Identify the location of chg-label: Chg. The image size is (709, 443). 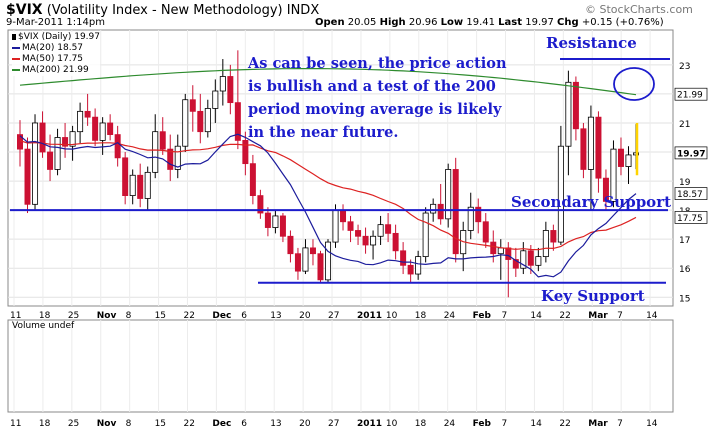
(568, 22).